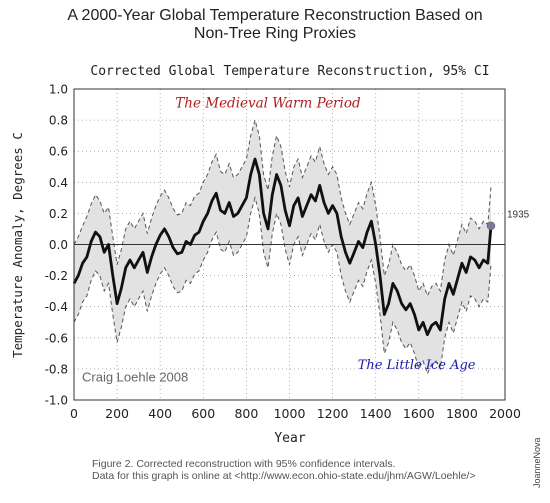  Describe the element at coordinates (56, 369) in the screenshot. I see `y-tick-label: -0.8` at that location.